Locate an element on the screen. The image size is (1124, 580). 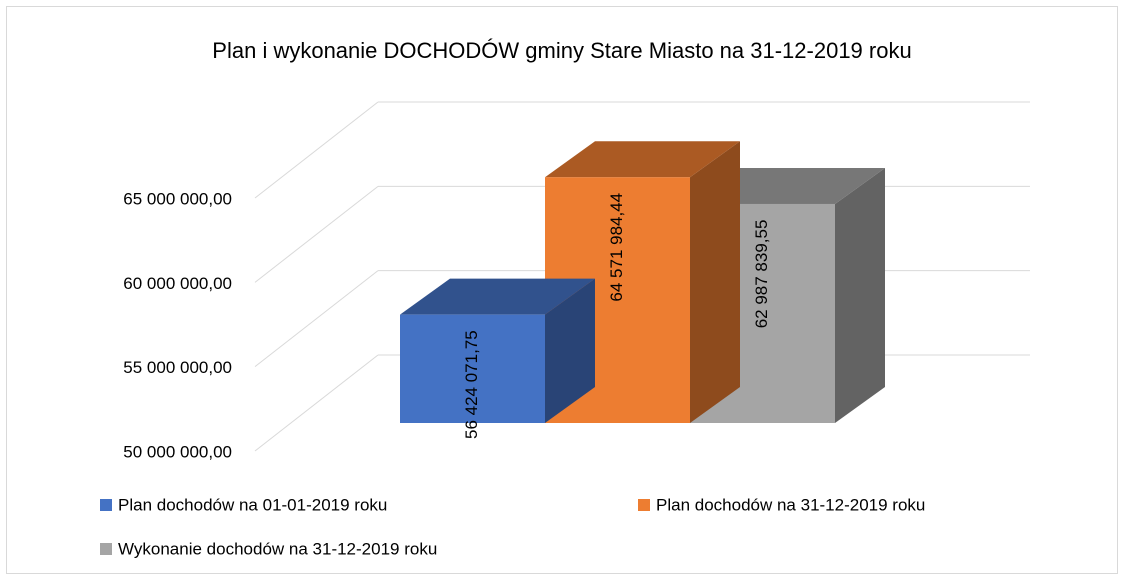
bar is located at coordinates (472, 368).